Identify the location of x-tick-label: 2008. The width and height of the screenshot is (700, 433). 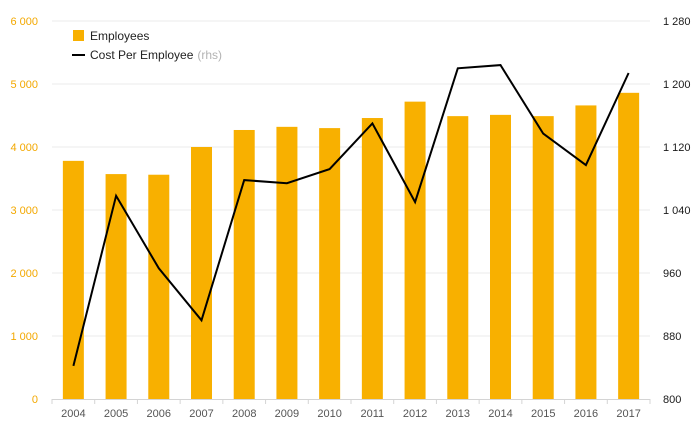
(244, 414).